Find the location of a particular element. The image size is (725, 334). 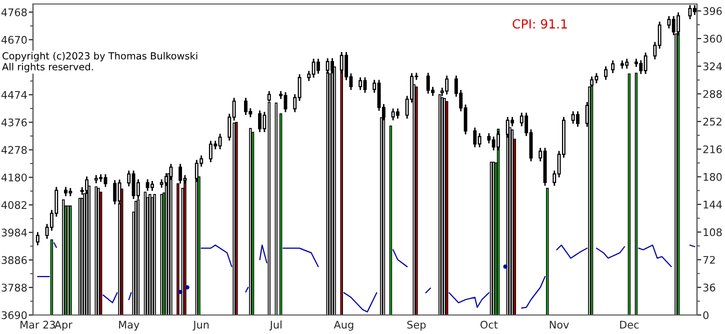

x-tick-label: Apr is located at coordinates (63, 325).